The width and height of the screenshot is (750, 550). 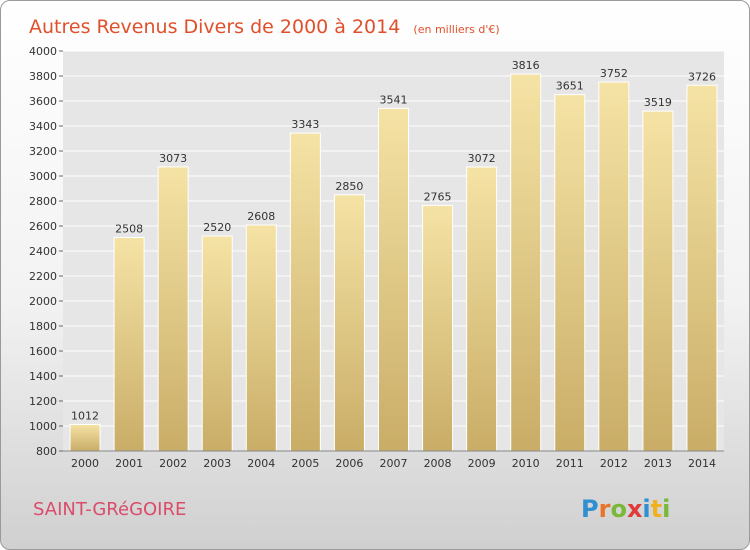 I want to click on y-tick-label: 2600, so click(x=43, y=226).